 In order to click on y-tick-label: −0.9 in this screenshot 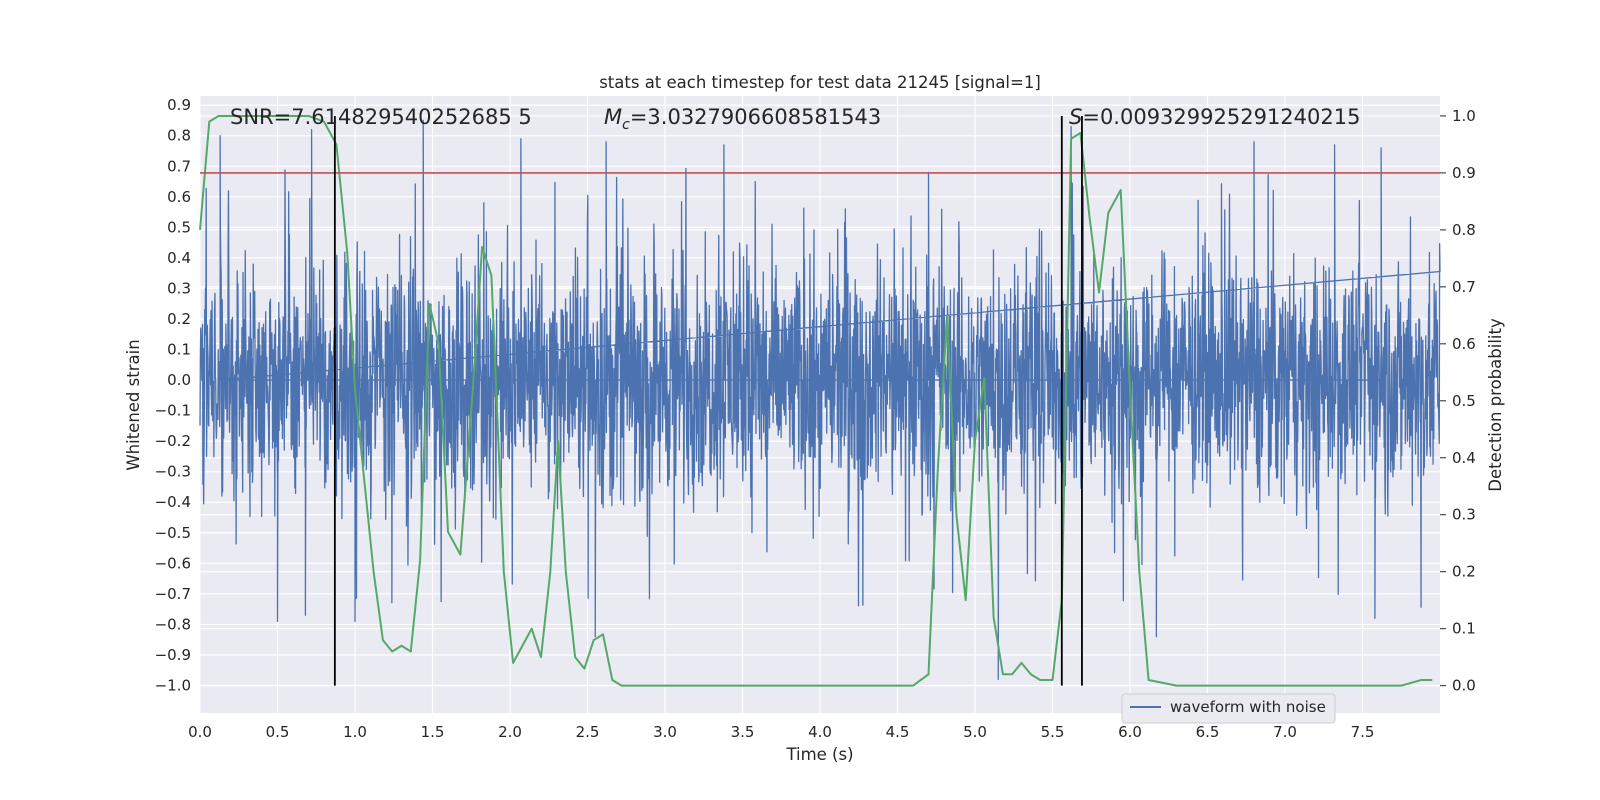, I will do `click(173, 655)`.